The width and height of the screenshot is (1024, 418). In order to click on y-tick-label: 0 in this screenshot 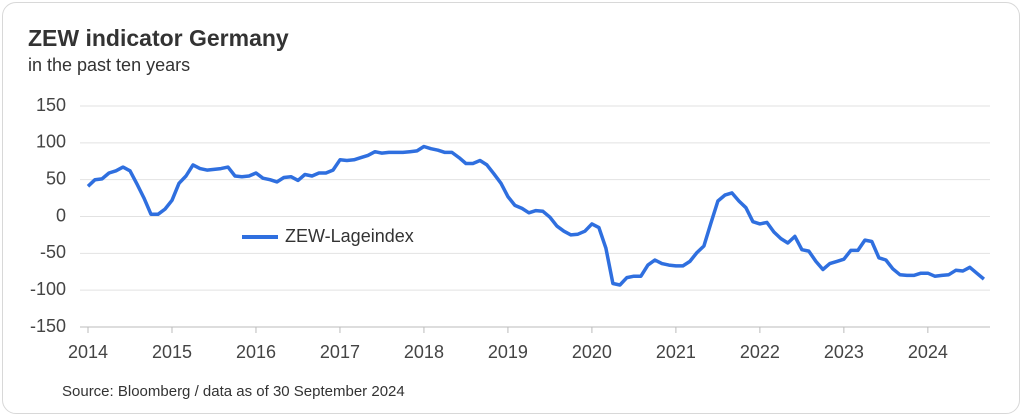, I will do `click(61, 215)`.